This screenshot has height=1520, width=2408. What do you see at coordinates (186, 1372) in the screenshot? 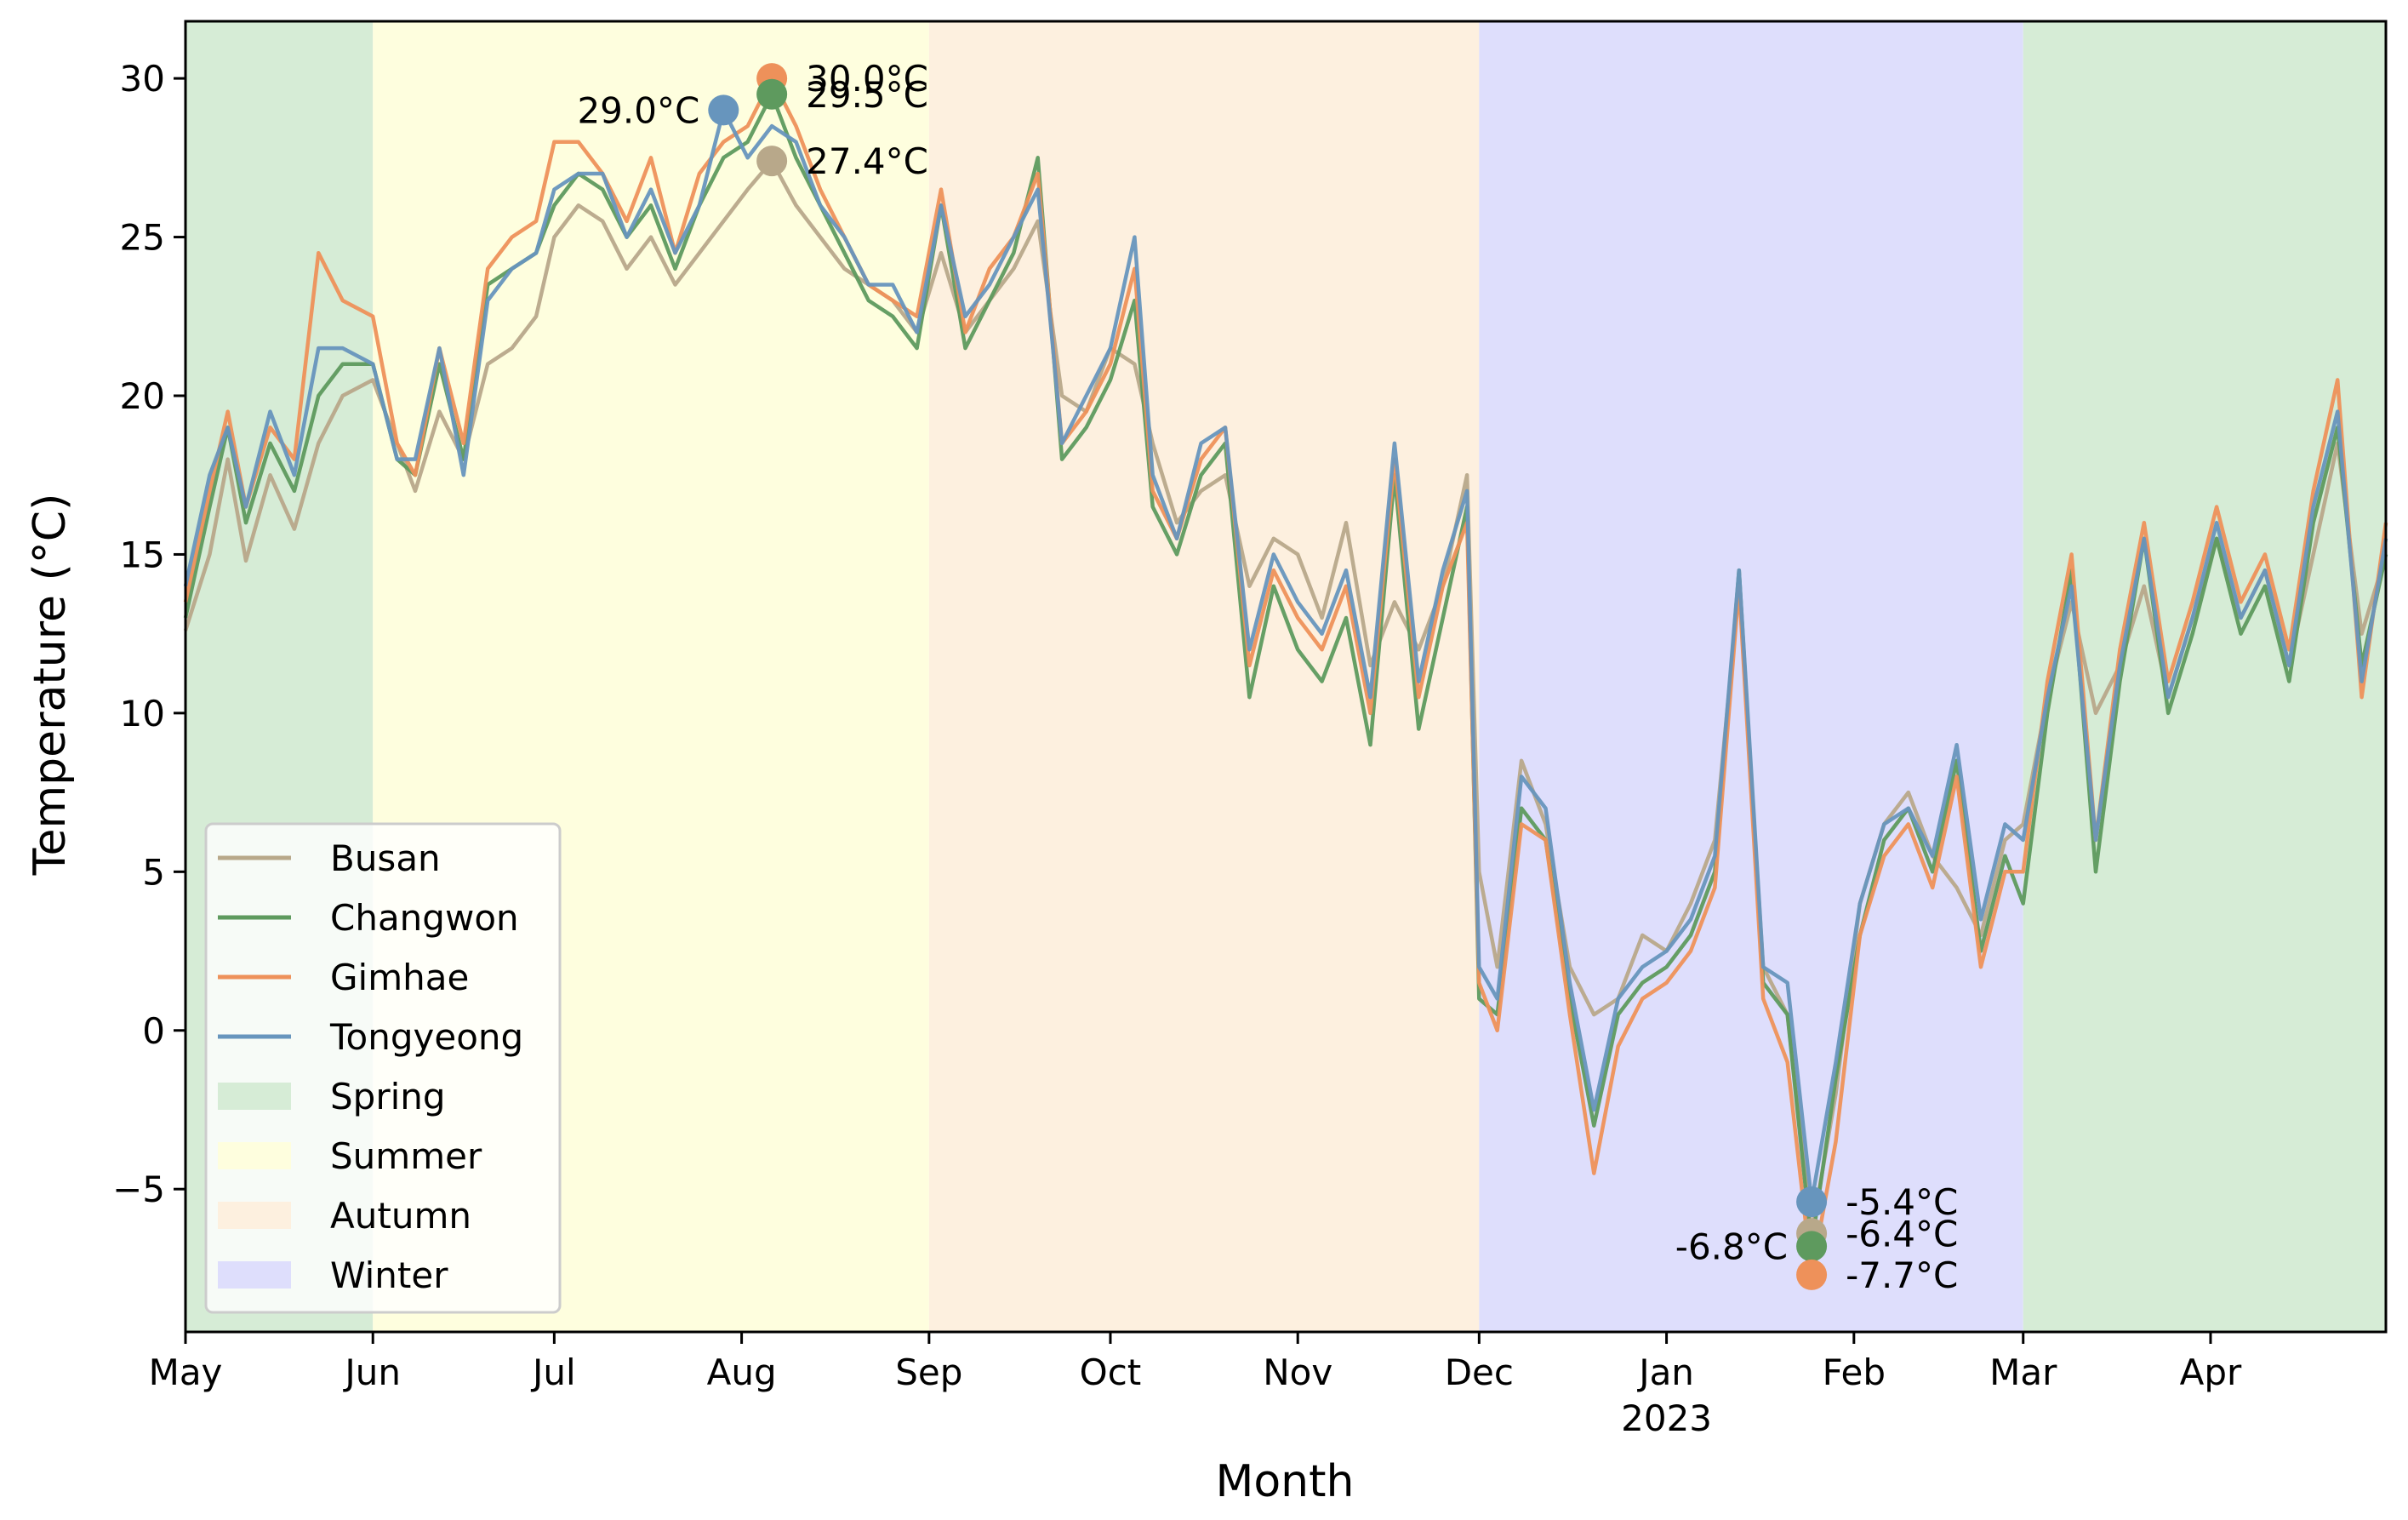
I see `x-tick-label: May` at bounding box center [186, 1372].